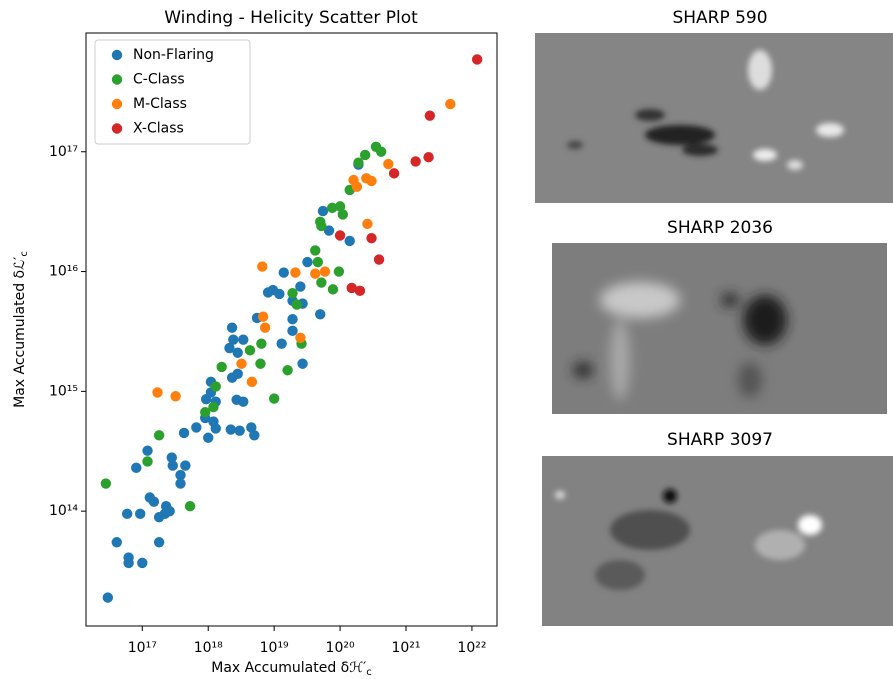 The image size is (893, 679). Describe the element at coordinates (24, 254) in the screenshot. I see `label-subscript: c` at that location.